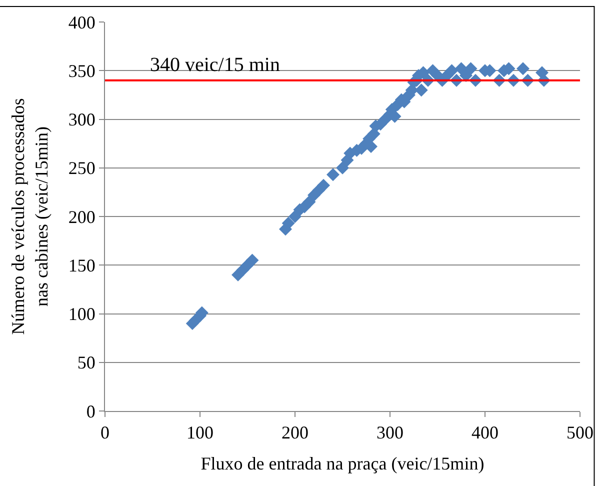 The width and height of the screenshot is (606, 486). What do you see at coordinates (215, 65) in the screenshot?
I see `ref-line-label: 340 veic/15 min` at bounding box center [215, 65].